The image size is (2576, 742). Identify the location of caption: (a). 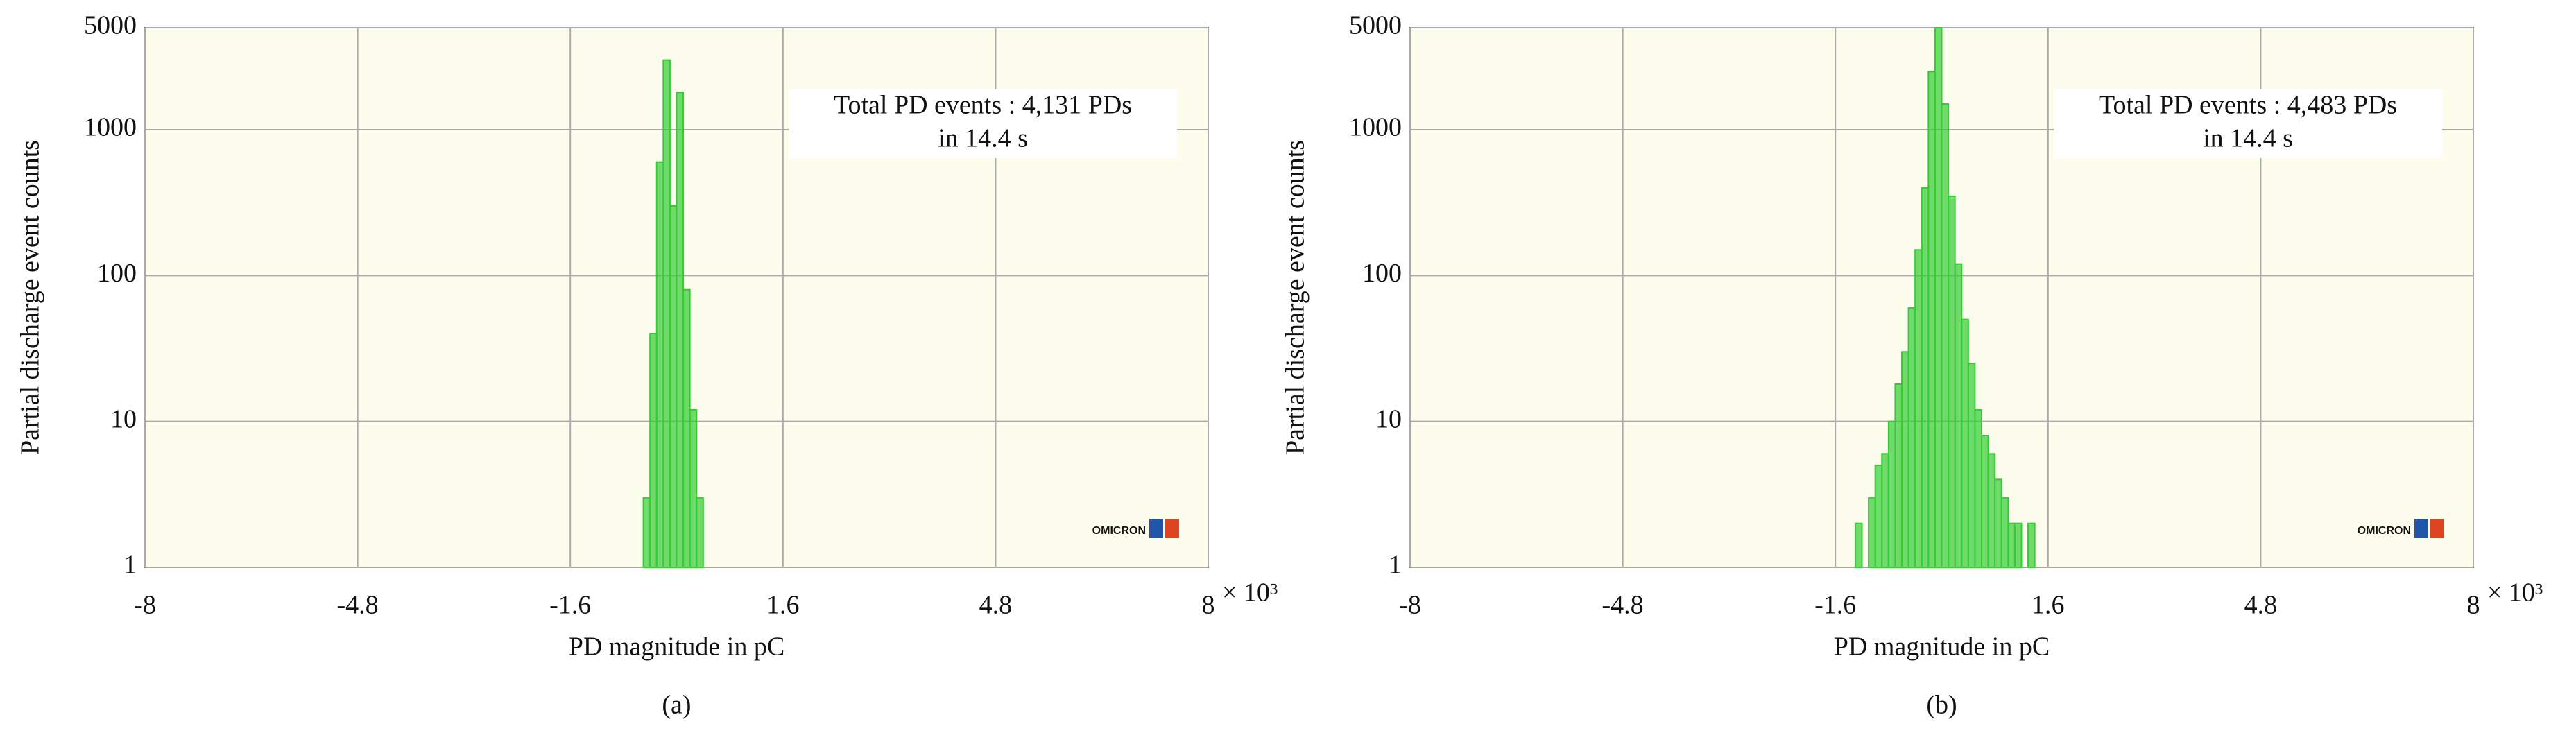
(676, 705).